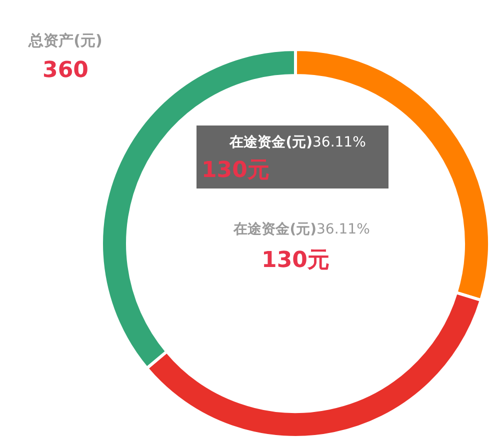  I want to click on chart-title: 总资产(元), so click(65, 41).